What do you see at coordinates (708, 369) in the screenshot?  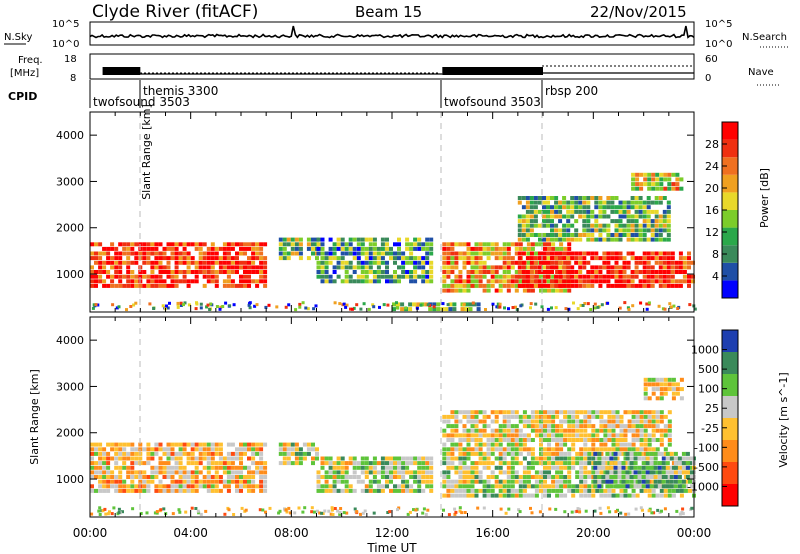 I see `velocity_panel-colorbar-tick-label: 500` at bounding box center [708, 369].